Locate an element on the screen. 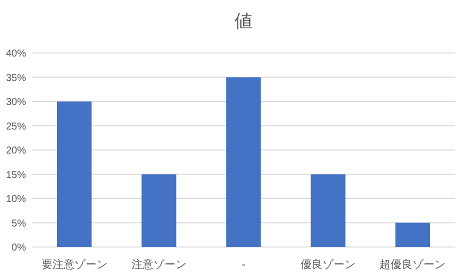  x-tick-label: 要注意ゾーン is located at coordinates (74, 264).